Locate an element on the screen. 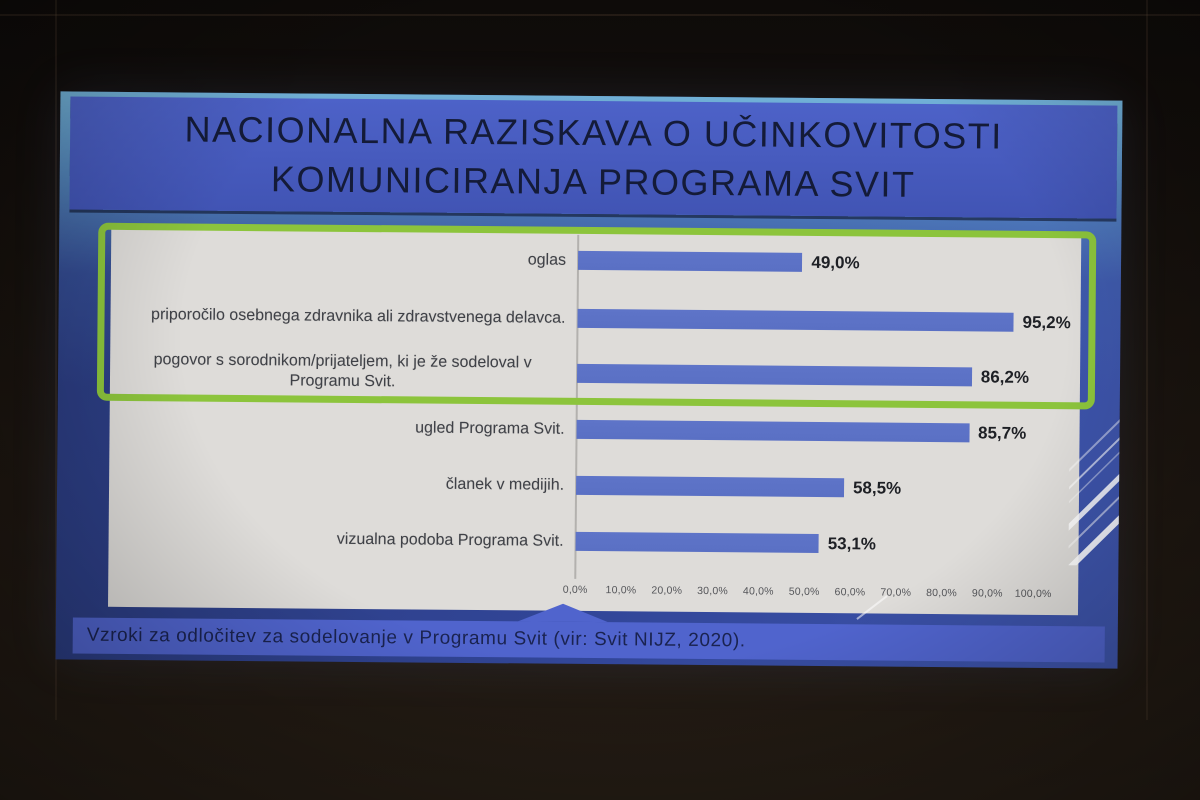 This screenshot has height=800, width=1200. value-label-4: 58,5% is located at coordinates (877, 488).